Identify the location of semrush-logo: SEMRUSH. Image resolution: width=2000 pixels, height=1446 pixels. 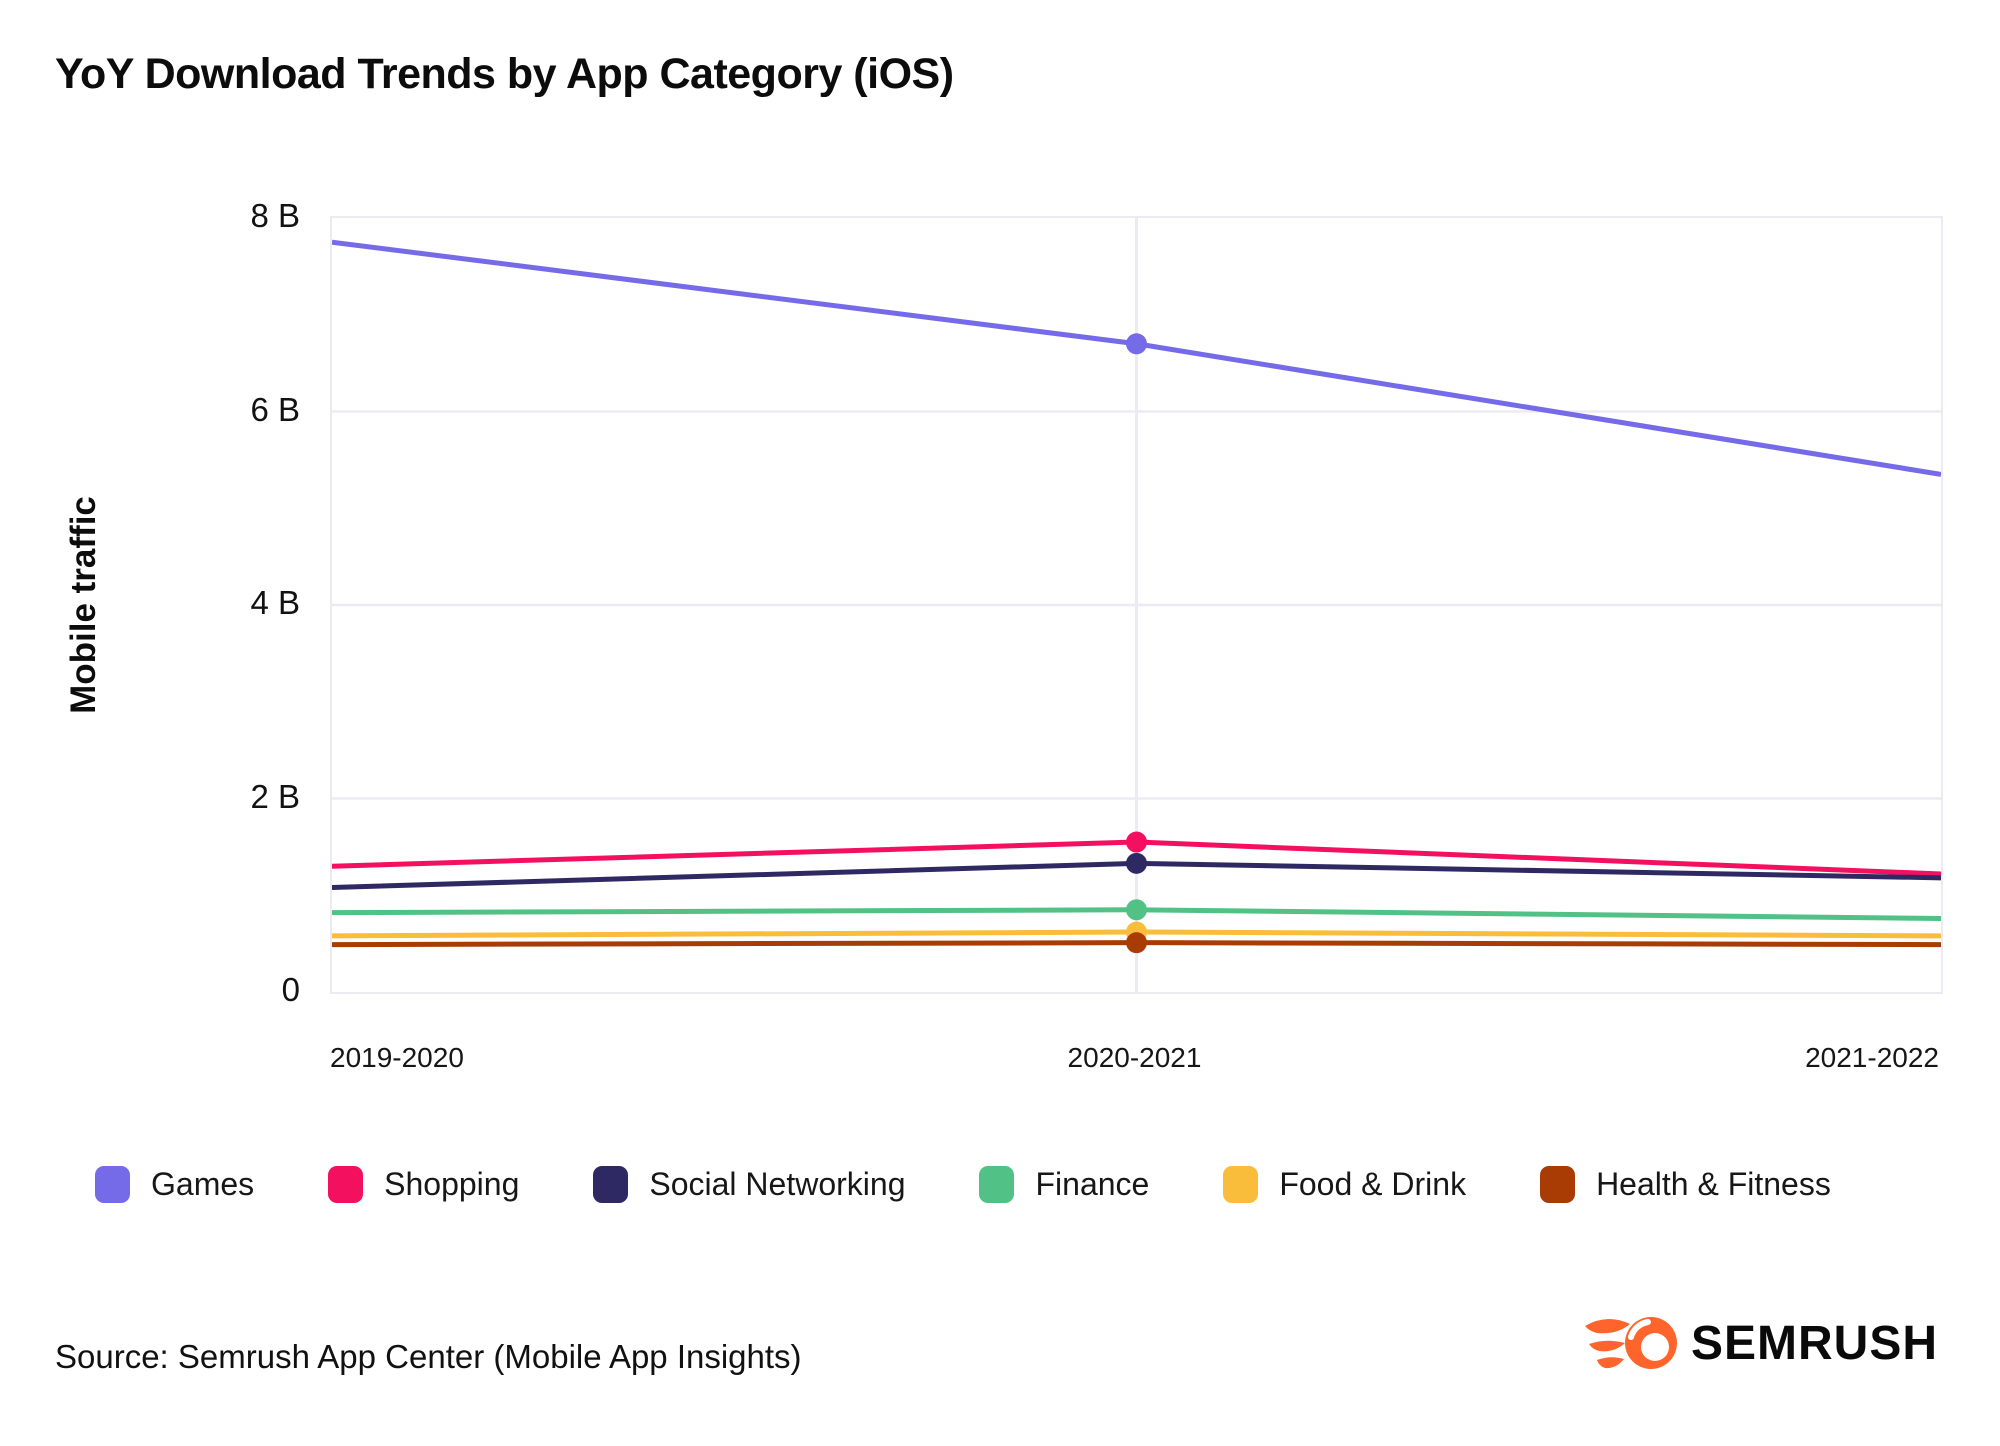
(1760, 1343).